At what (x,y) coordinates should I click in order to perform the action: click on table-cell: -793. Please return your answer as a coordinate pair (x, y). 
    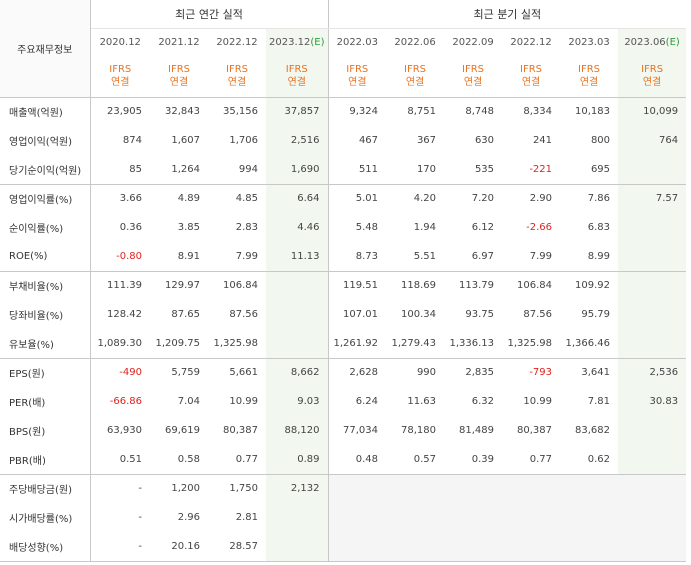
    Looking at the image, I should click on (531, 372).